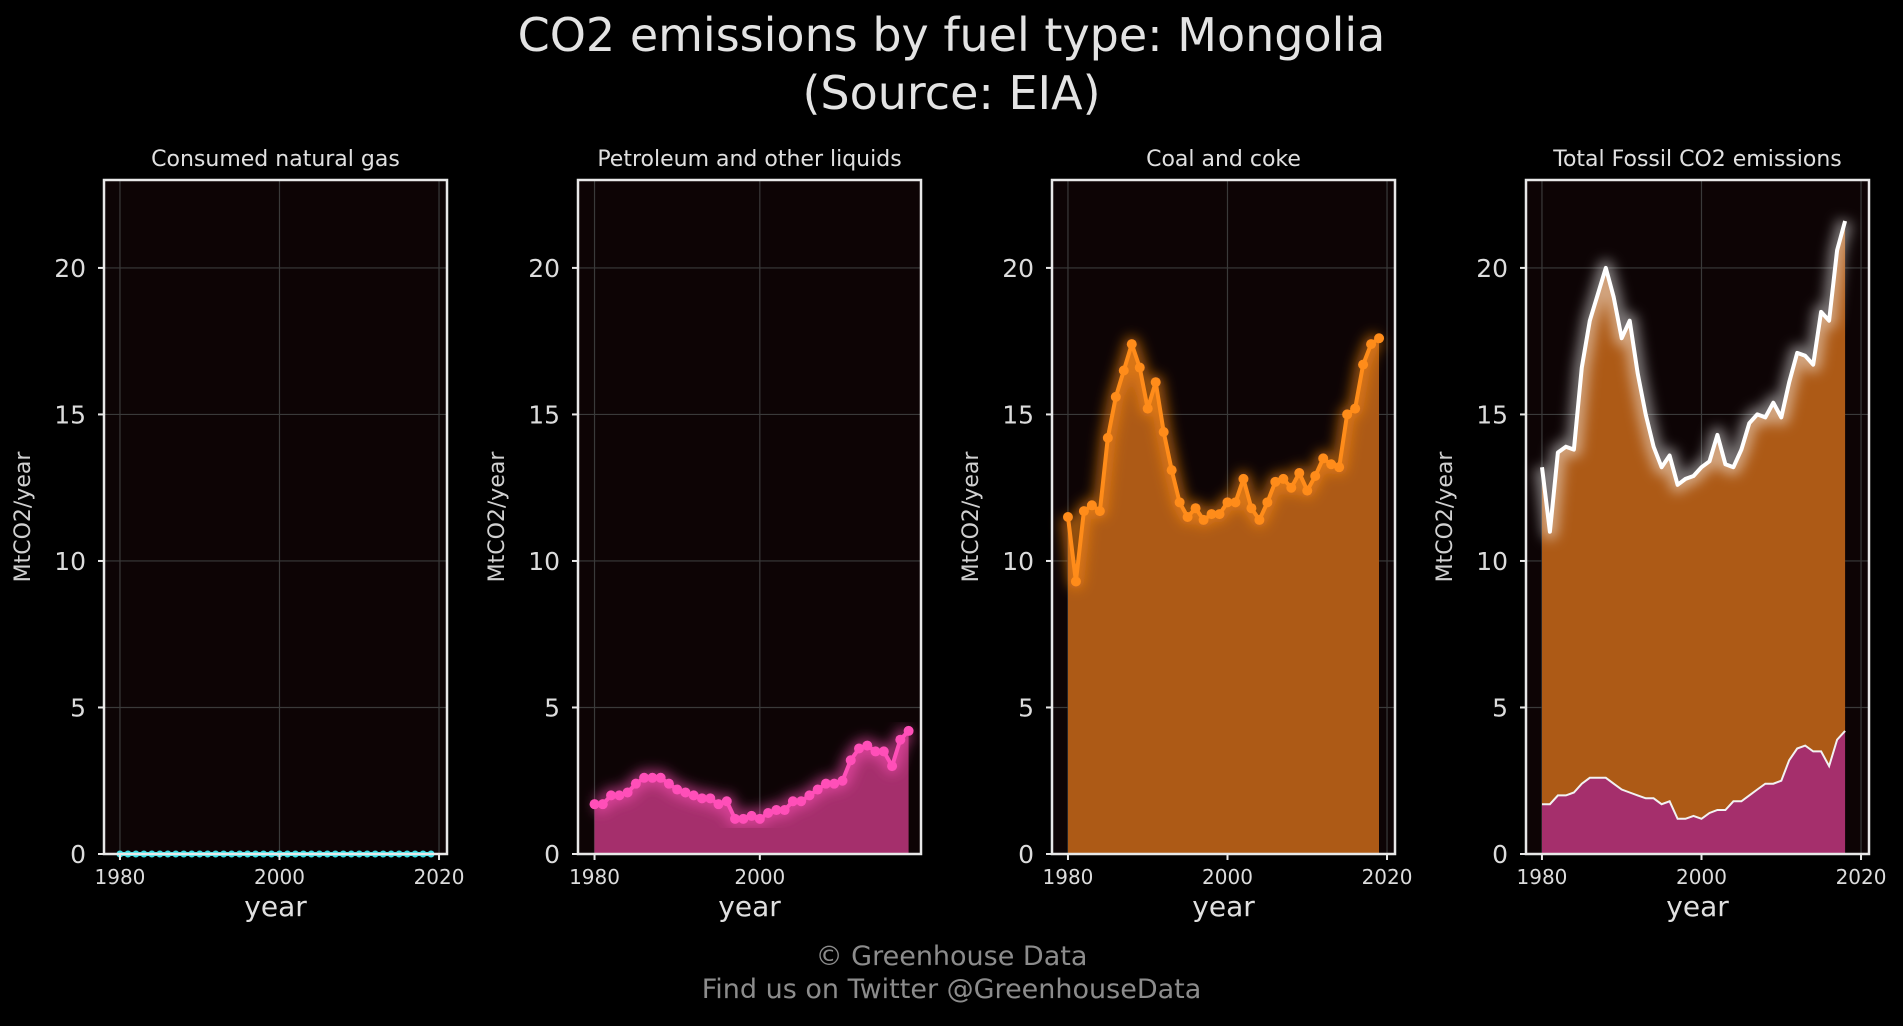 This screenshot has height=1026, width=1903. Describe the element at coordinates (275, 517) in the screenshot. I see `plot-background` at that location.